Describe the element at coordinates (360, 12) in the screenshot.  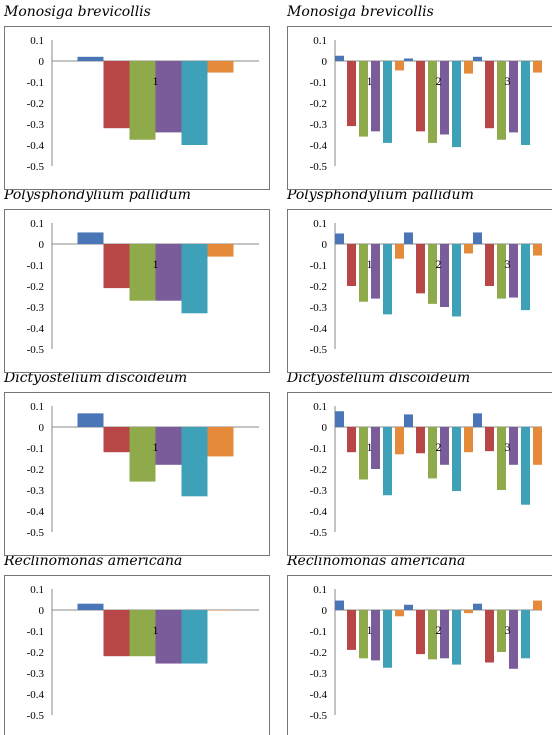
I see `title-monosiga-right: Monosiga brevicollis` at that location.